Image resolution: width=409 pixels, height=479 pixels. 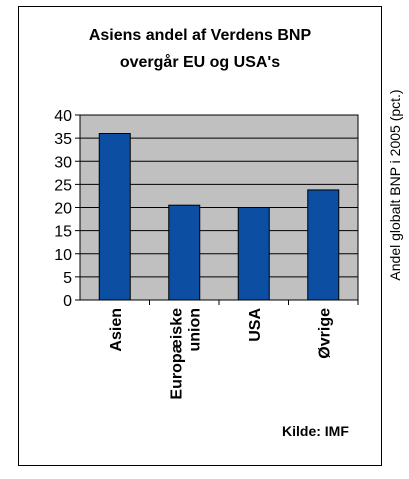 What do you see at coordinates (63, 162) in the screenshot?
I see `y-tick-label-30: 30` at bounding box center [63, 162].